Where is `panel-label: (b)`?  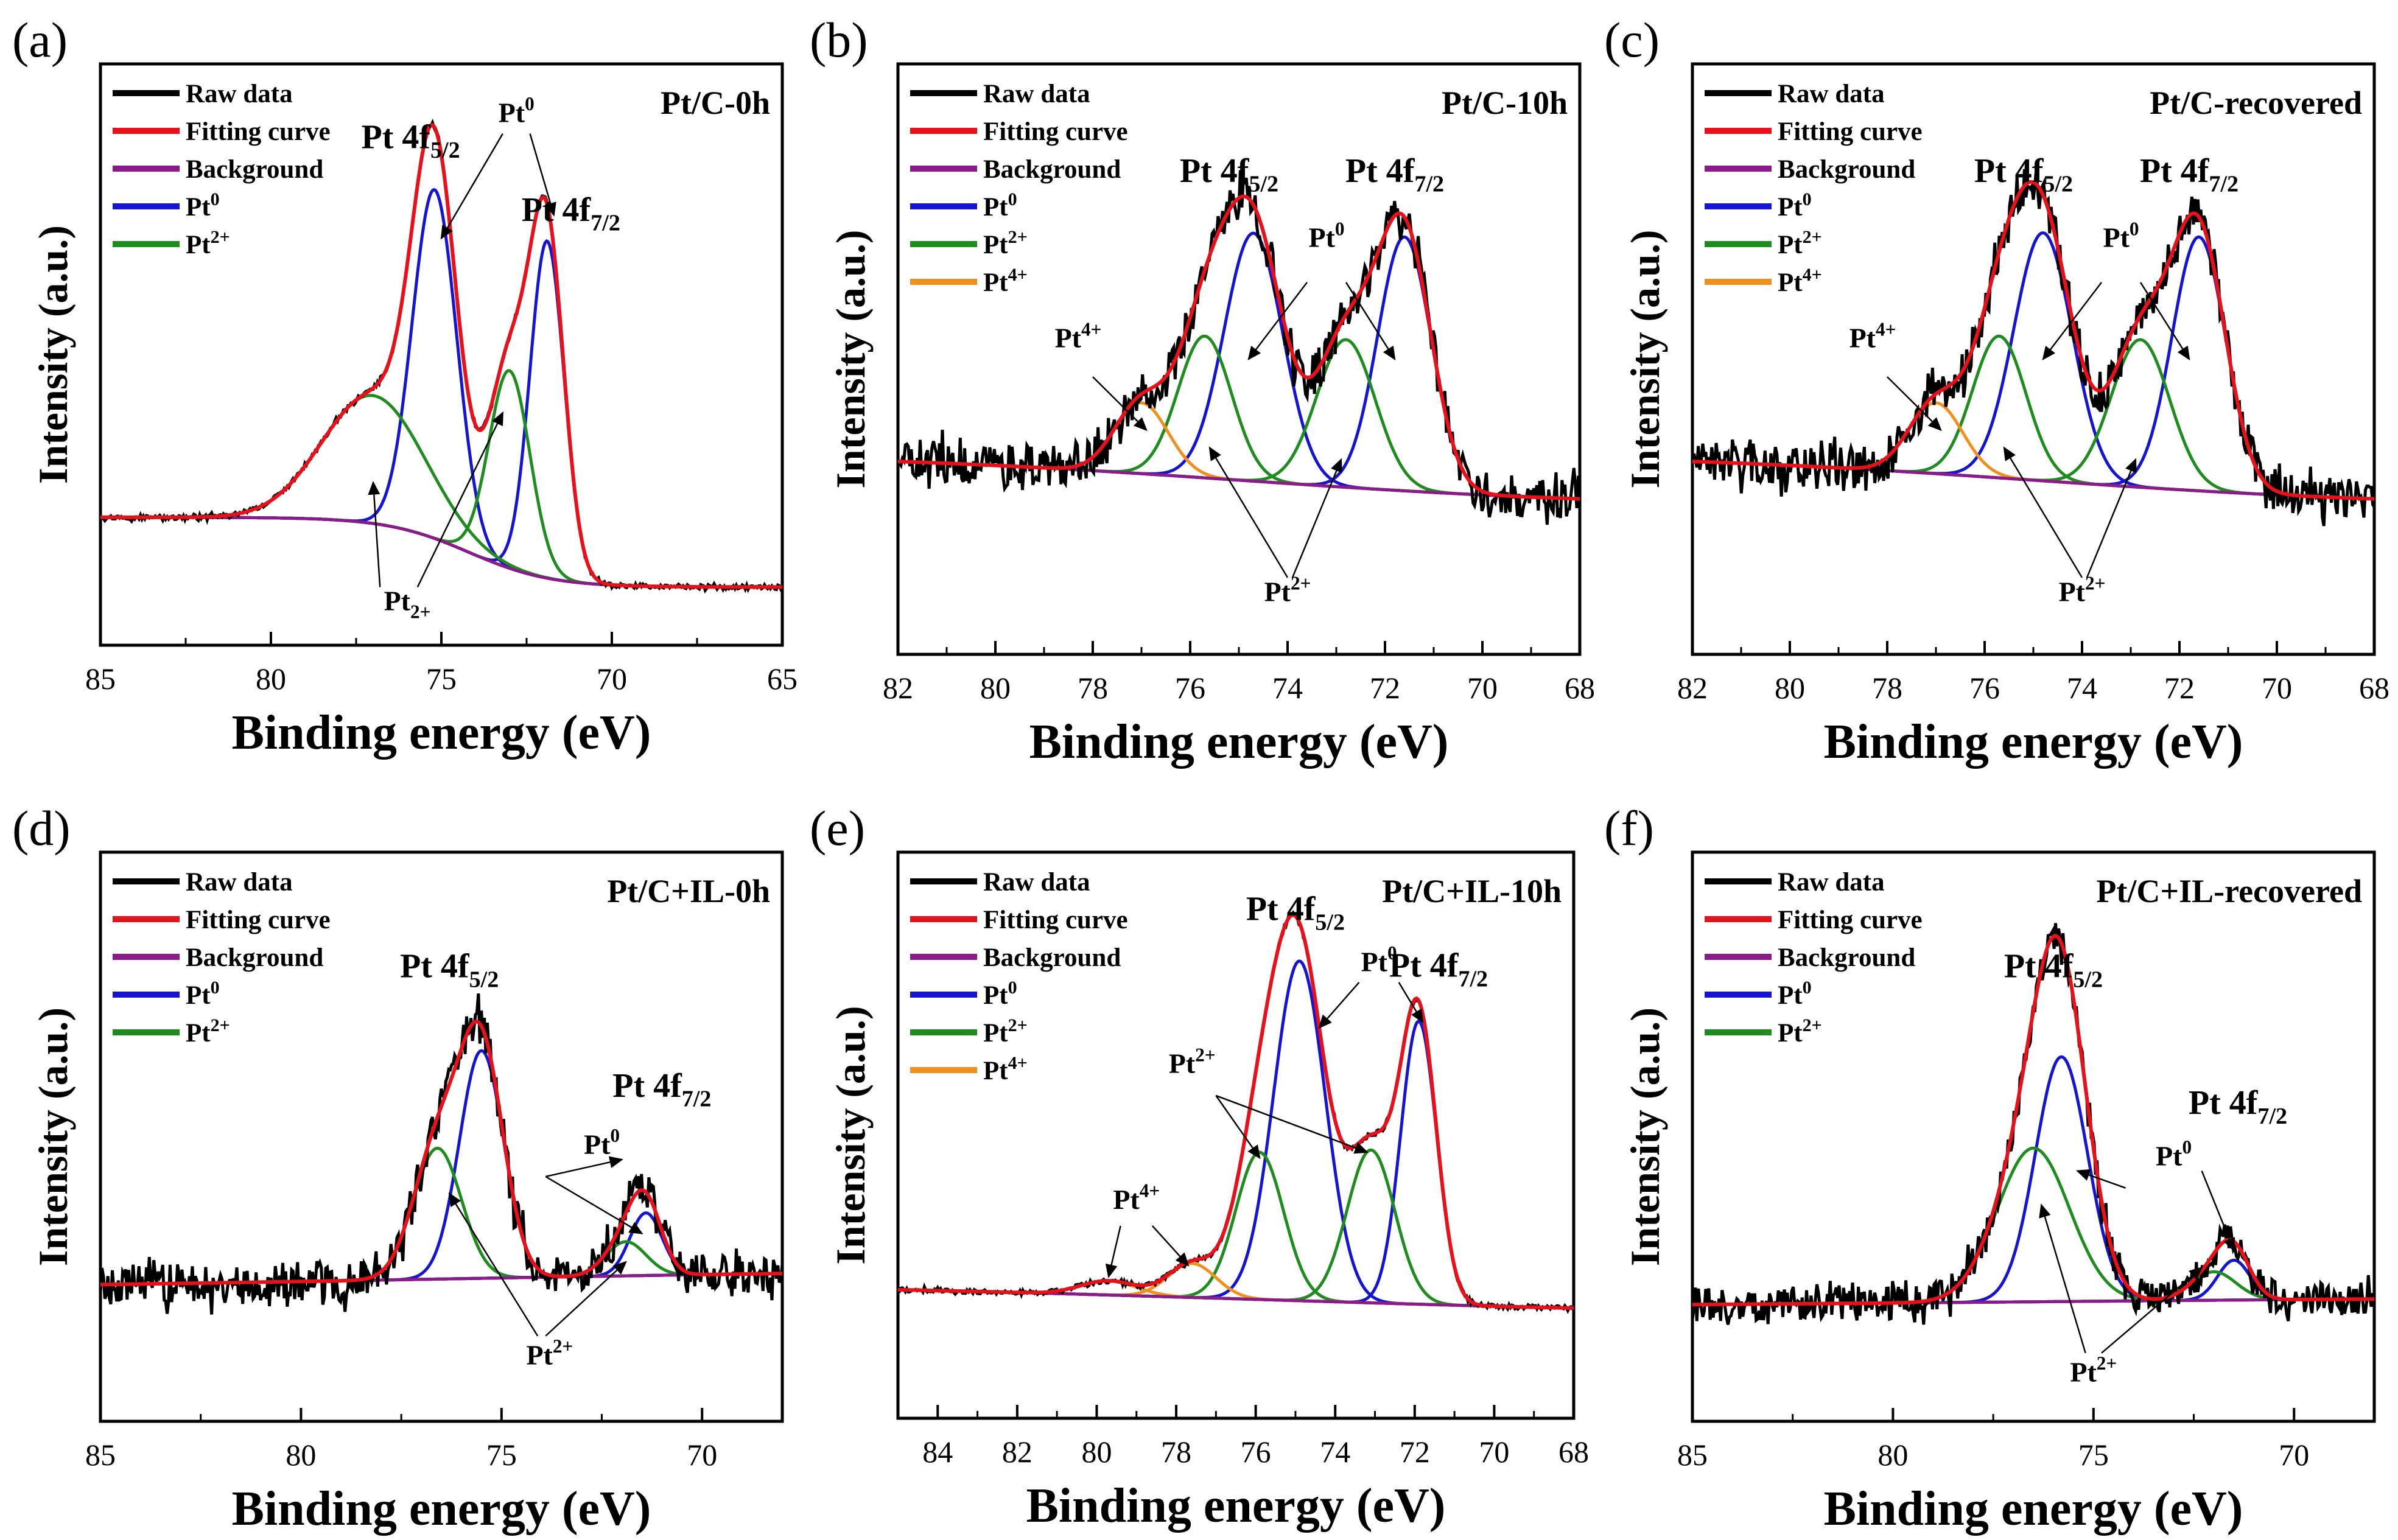 panel-label: (b) is located at coordinates (839, 40).